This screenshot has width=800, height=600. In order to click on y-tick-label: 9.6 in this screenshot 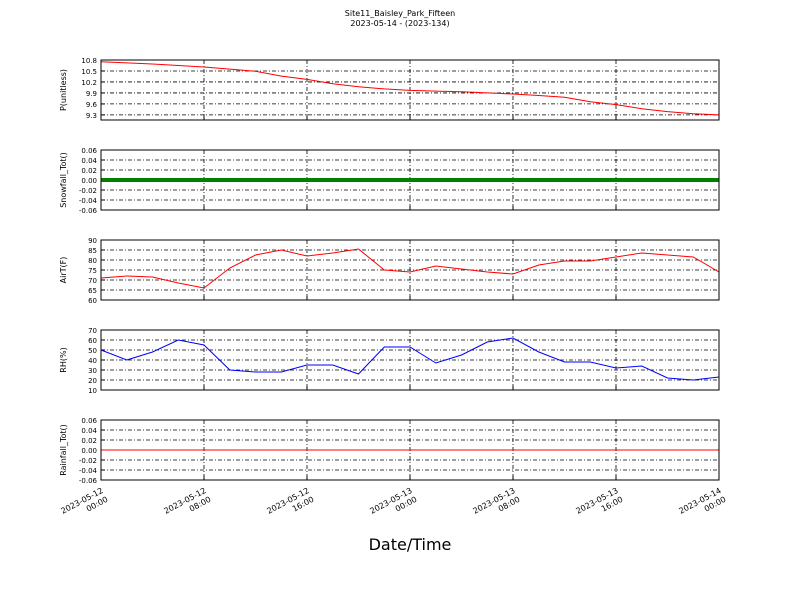, I will do `click(92, 105)`.